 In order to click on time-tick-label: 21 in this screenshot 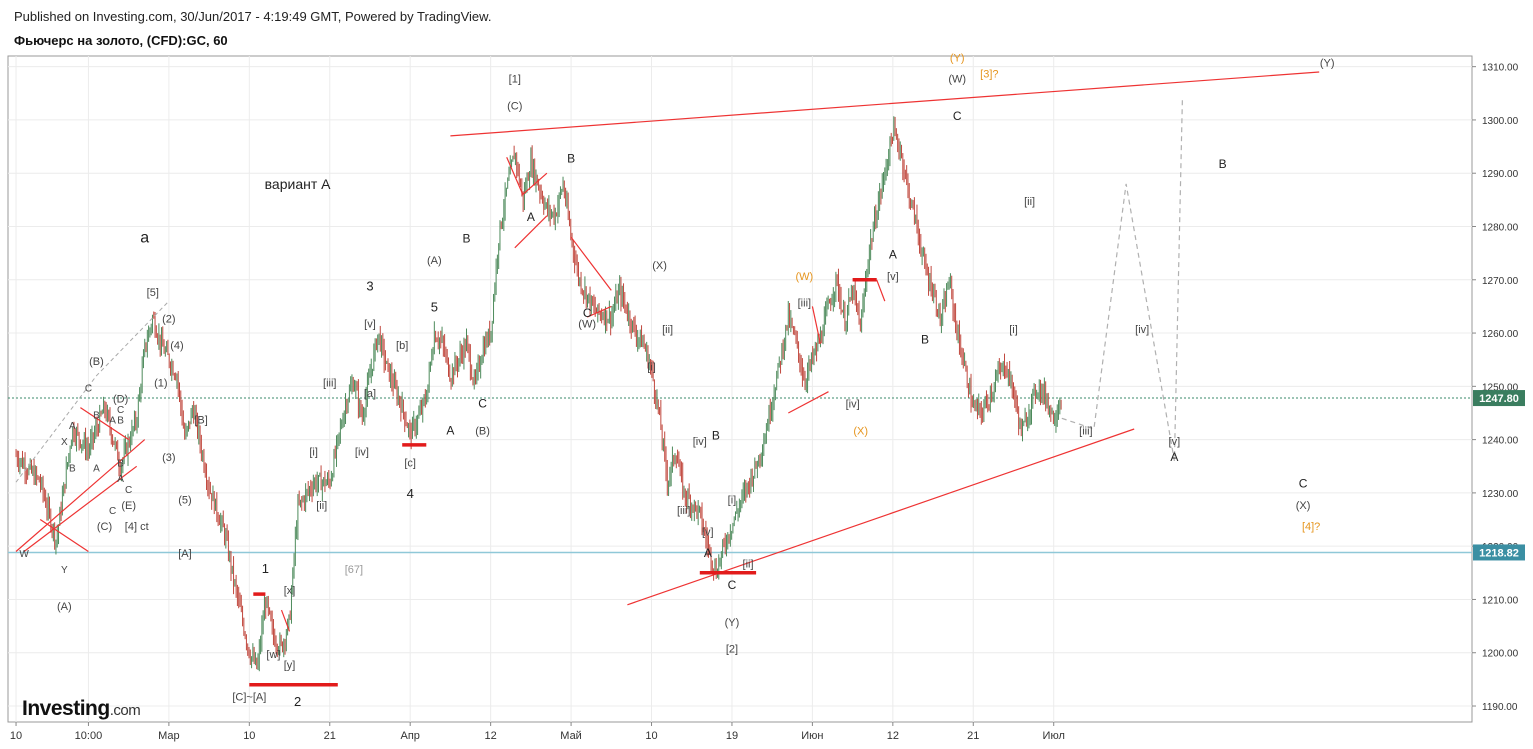, I will do `click(330, 736)`.